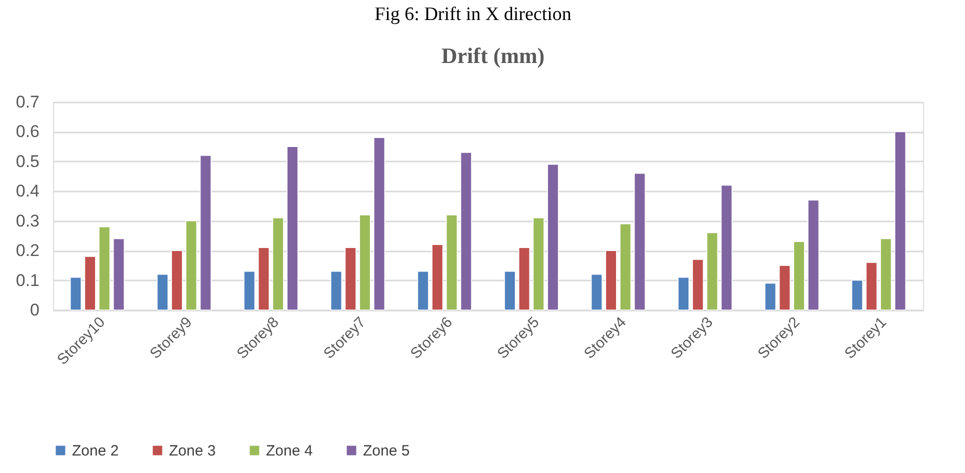 The image size is (965, 473). Describe the element at coordinates (28, 102) in the screenshot. I see `y-tick-label: 0.7` at that location.